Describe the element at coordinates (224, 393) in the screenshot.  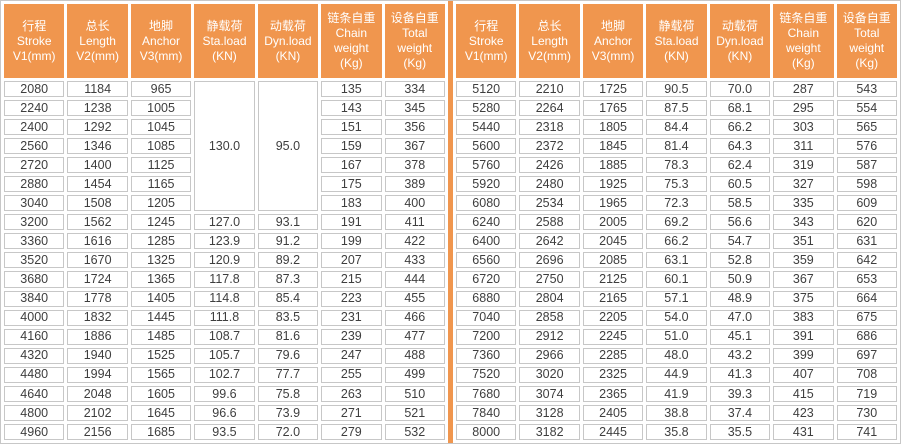
I see `table-cell: 99.6` at that location.